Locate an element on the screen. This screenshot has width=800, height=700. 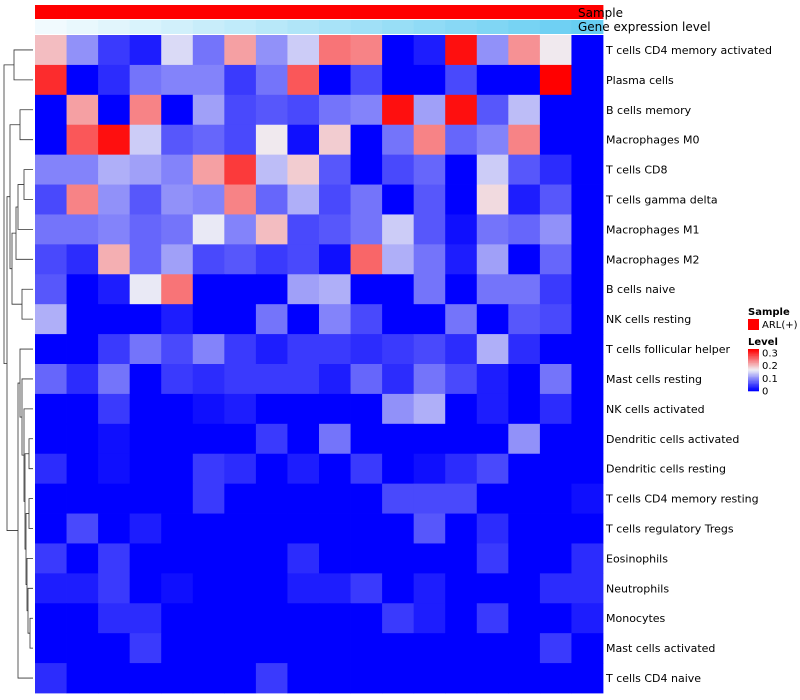
legend-tick-label: 0.3 is located at coordinates (770, 353).